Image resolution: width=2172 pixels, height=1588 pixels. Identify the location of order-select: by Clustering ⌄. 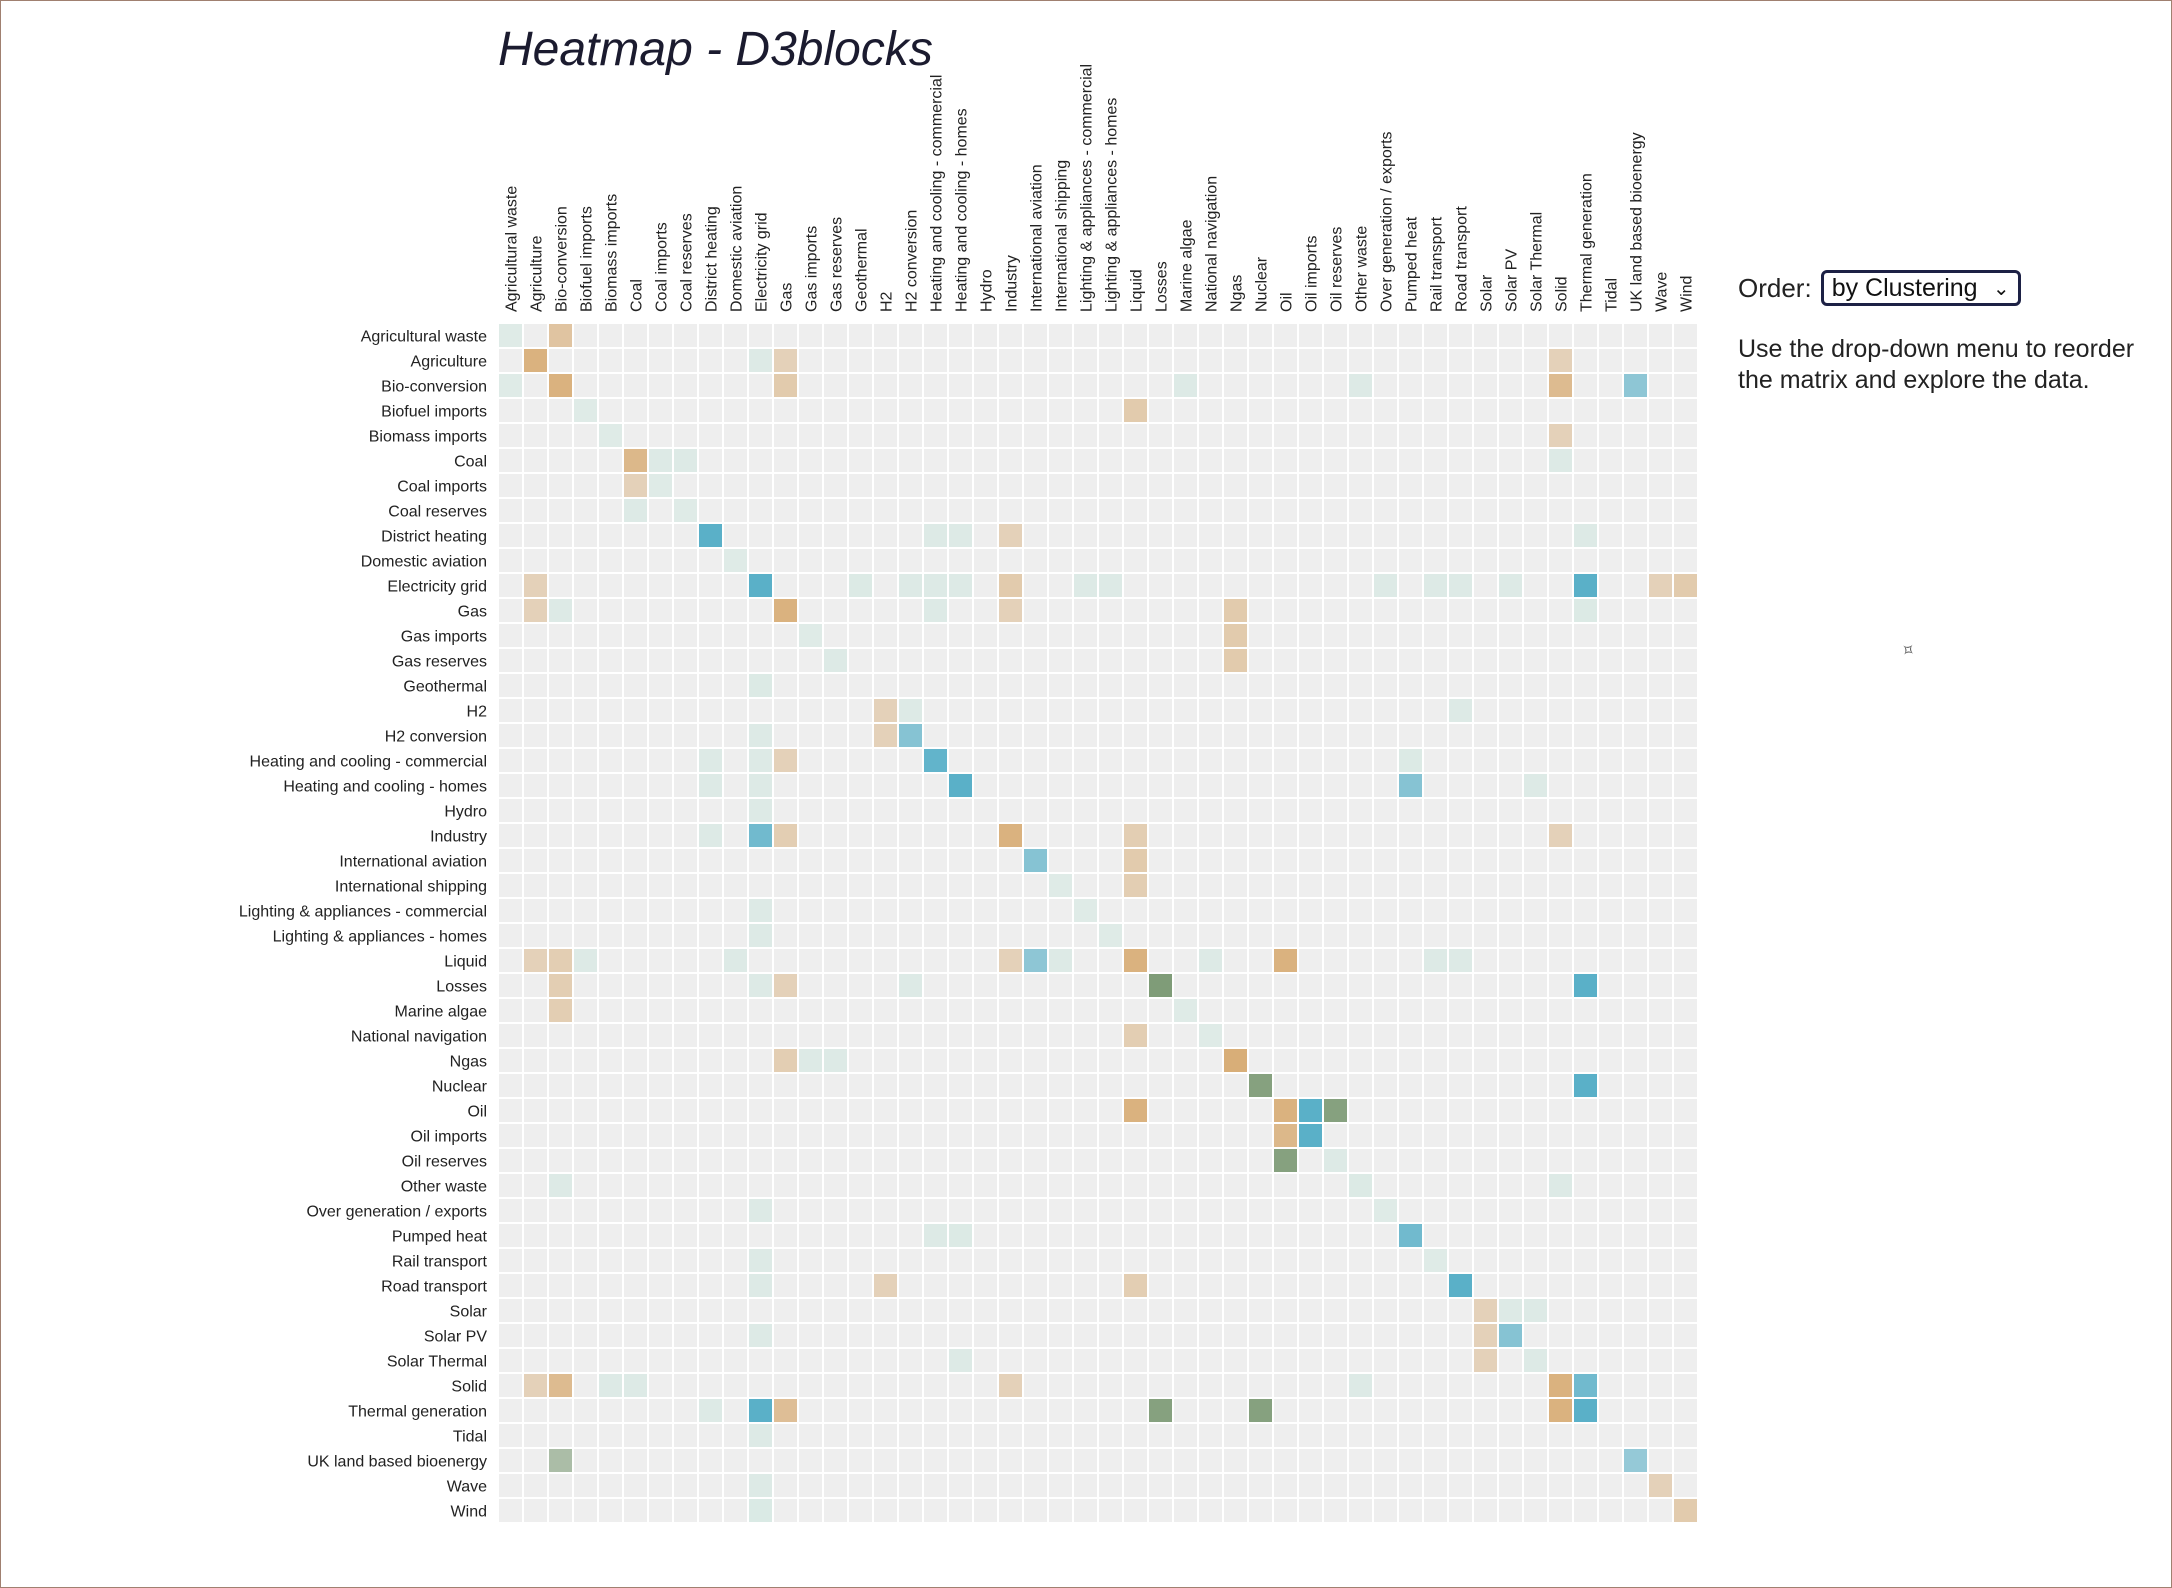
(1920, 288).